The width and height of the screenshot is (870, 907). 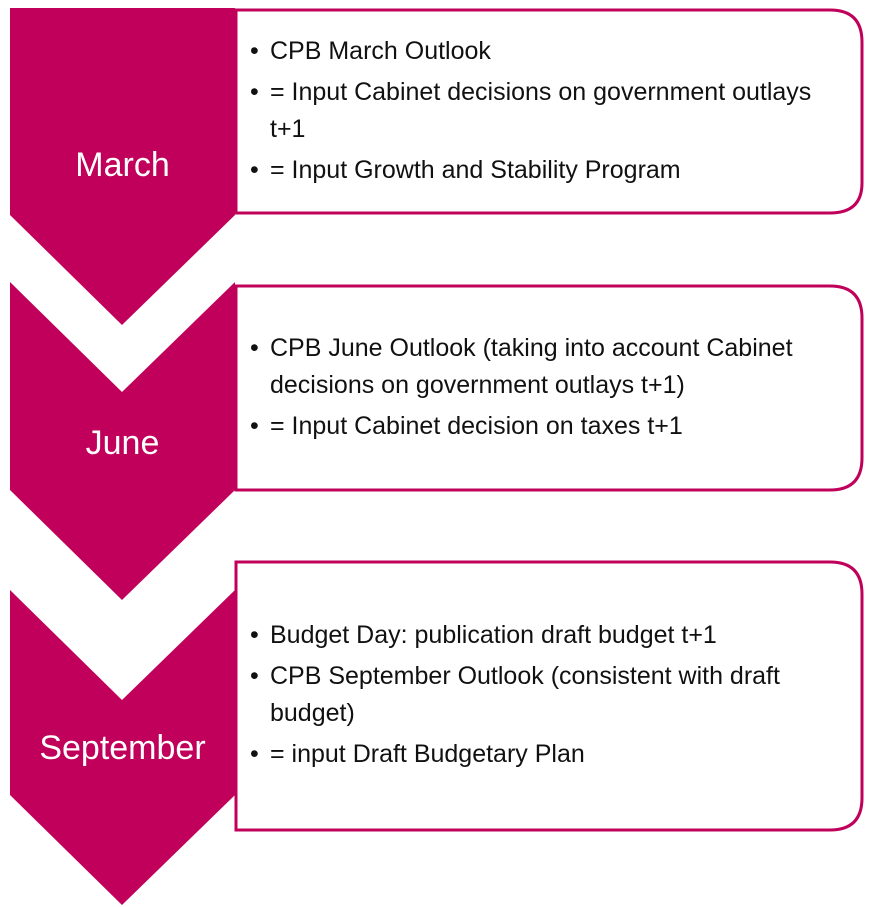 I want to click on stage-label: June, so click(x=122, y=443).